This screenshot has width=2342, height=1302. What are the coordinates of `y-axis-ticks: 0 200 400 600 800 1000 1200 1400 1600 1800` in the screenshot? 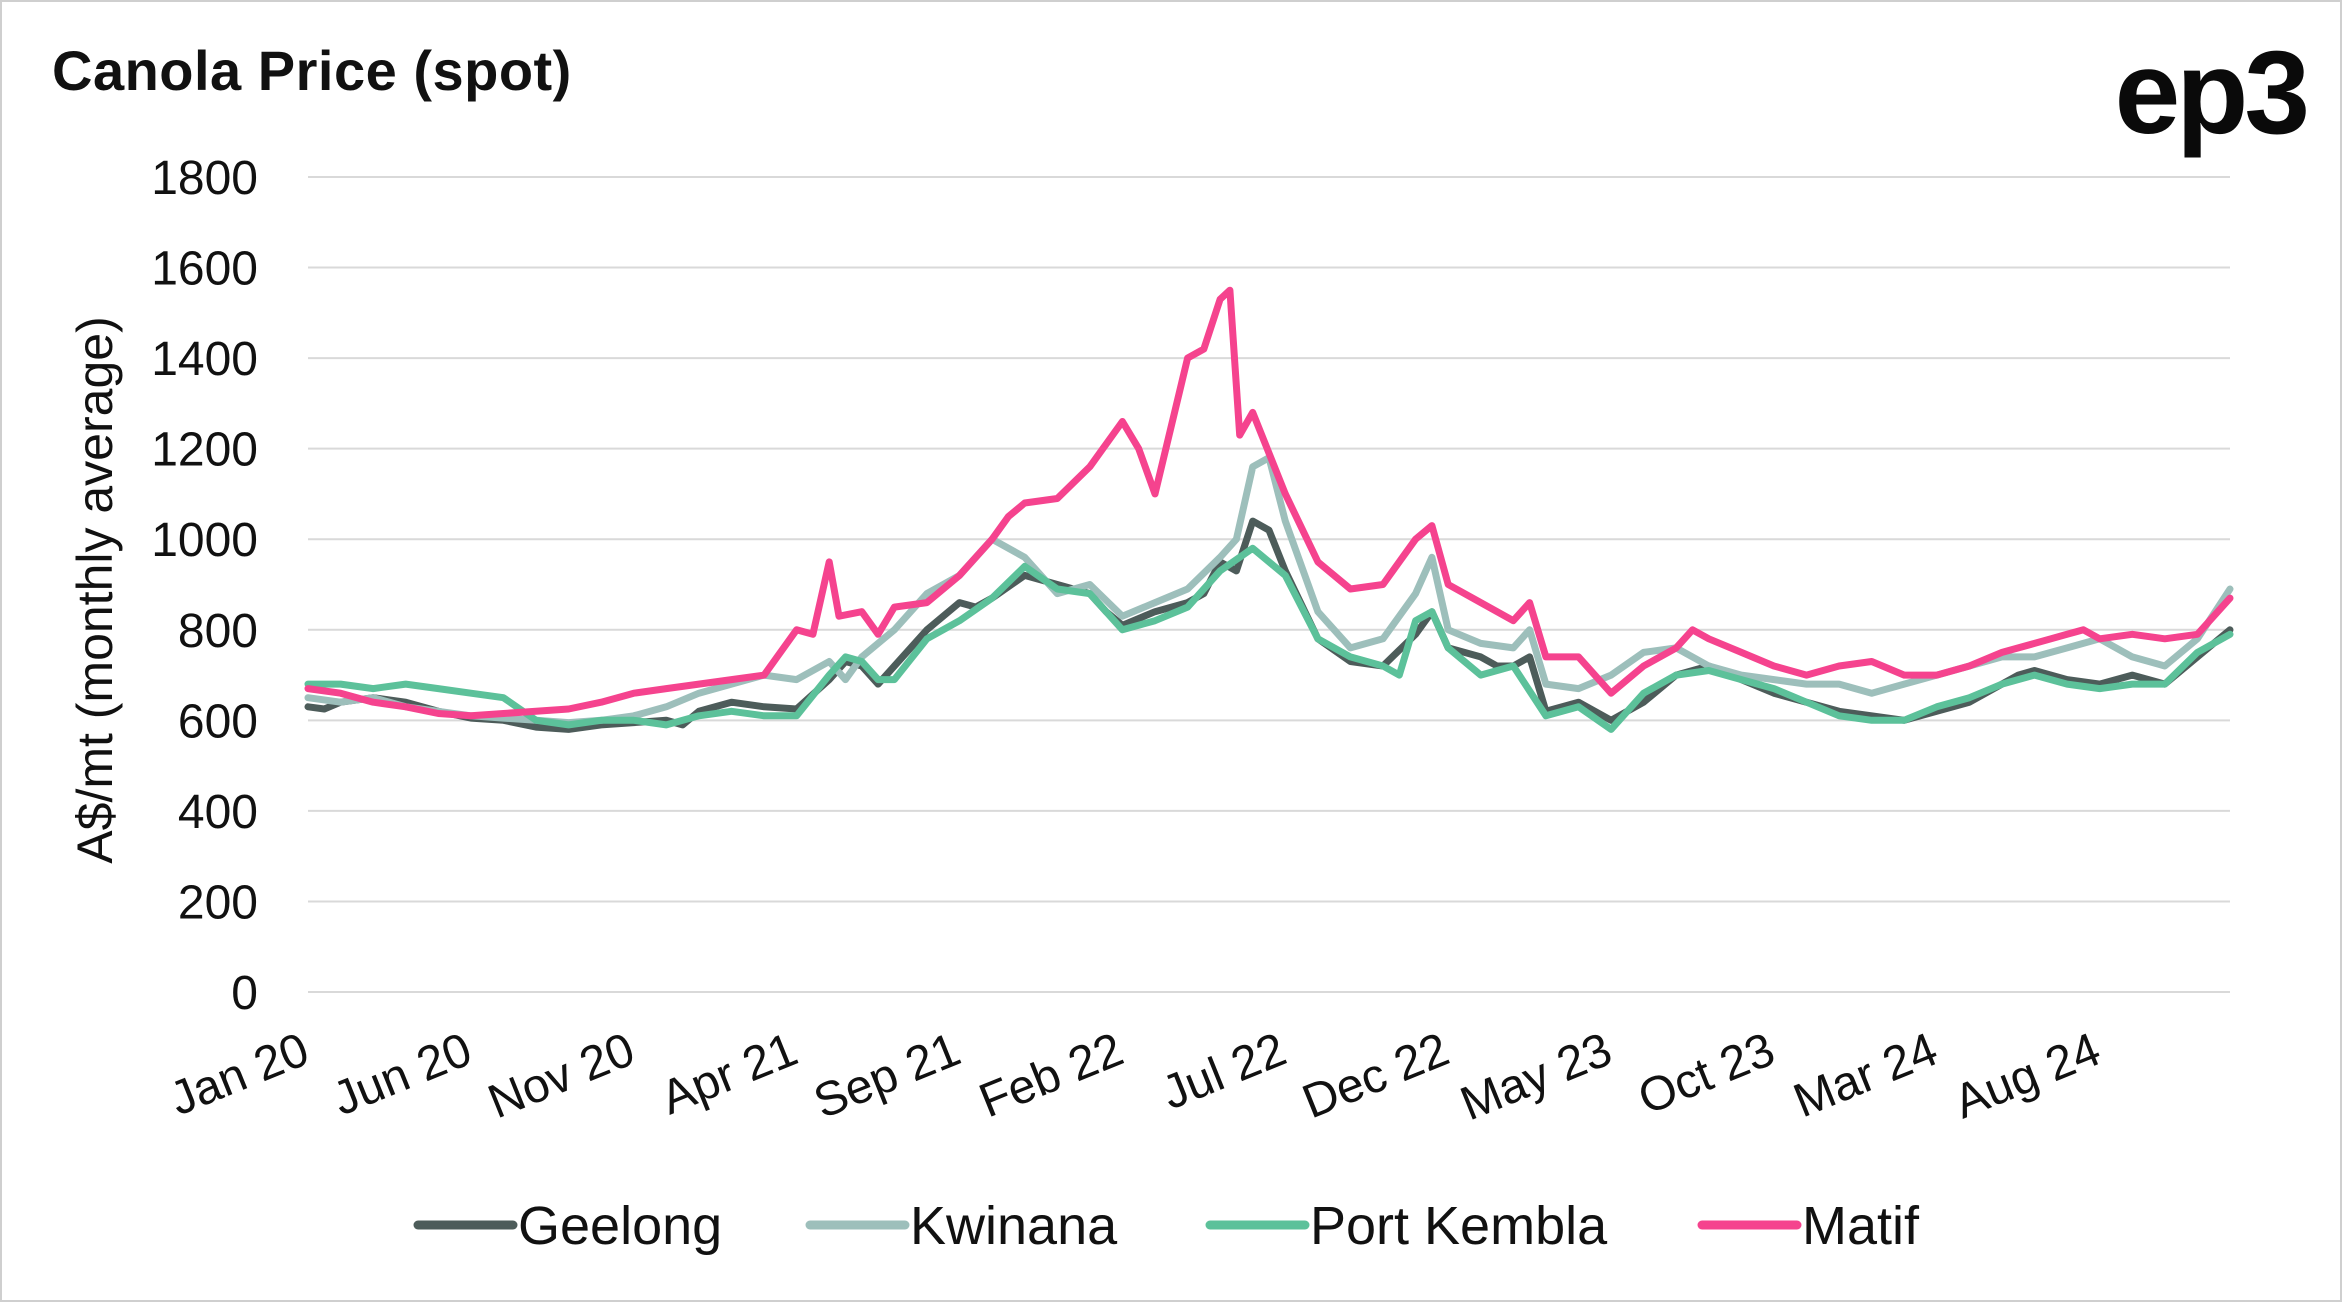 It's located at (204, 586).